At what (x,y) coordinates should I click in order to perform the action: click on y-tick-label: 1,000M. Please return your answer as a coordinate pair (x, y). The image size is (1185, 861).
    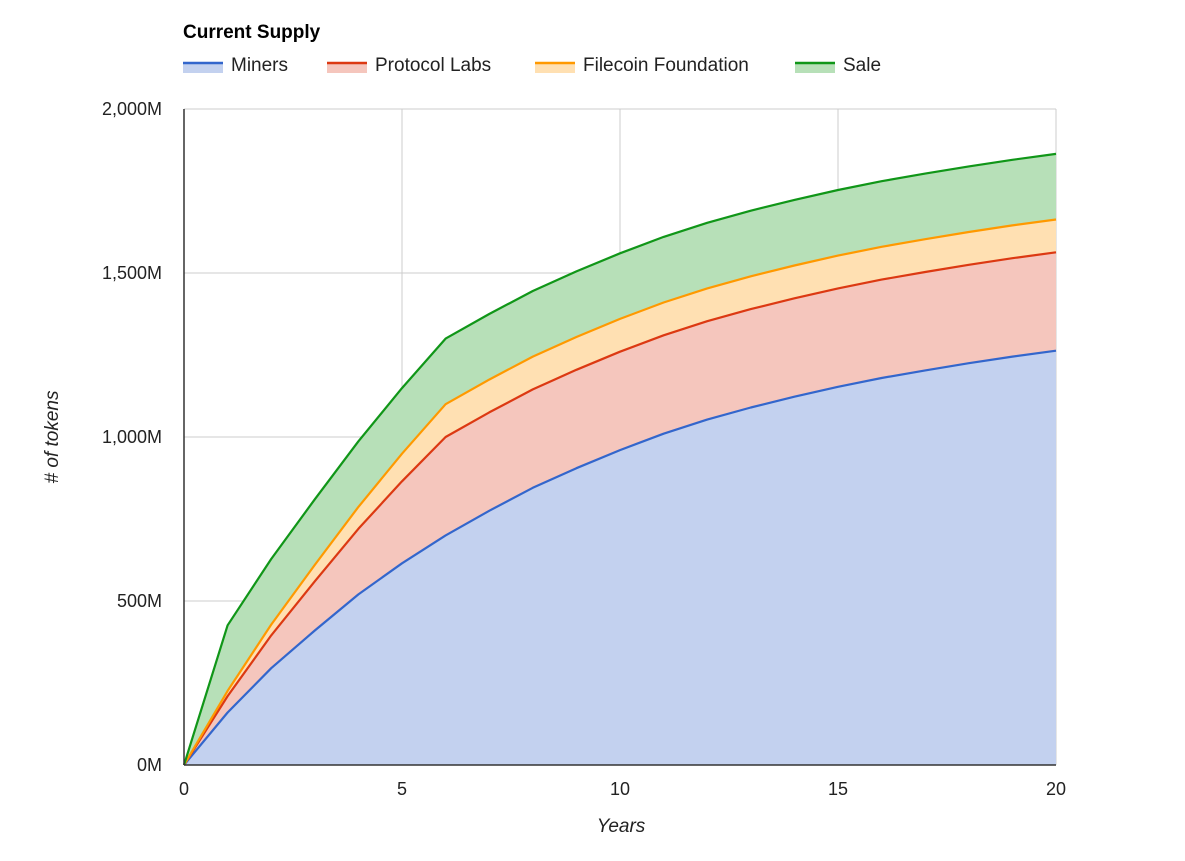
    Looking at the image, I should click on (132, 437).